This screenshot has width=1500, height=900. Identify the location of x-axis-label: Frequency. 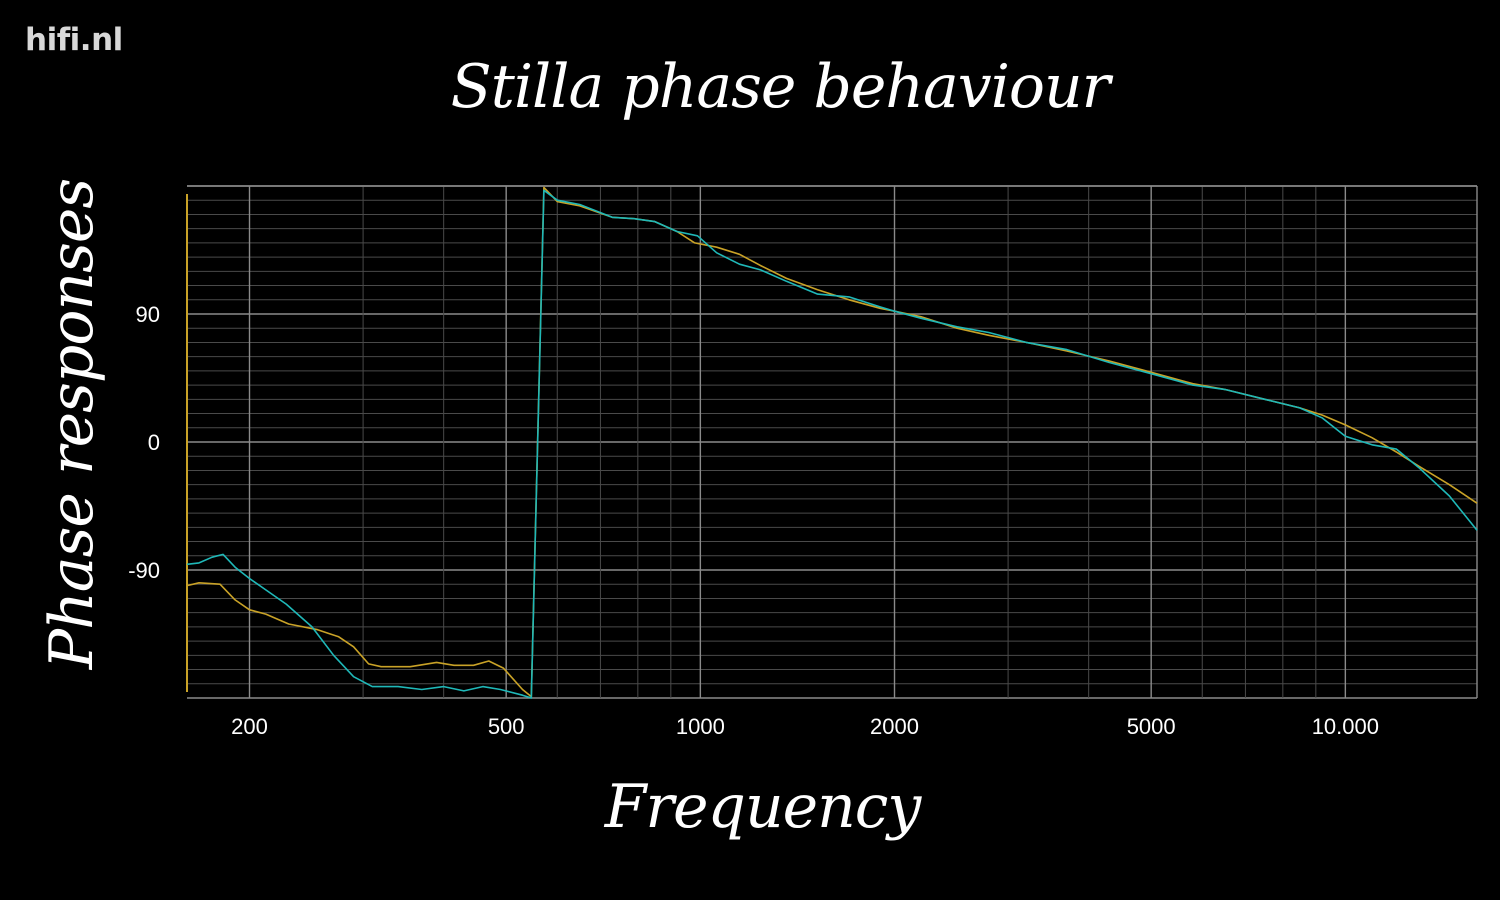
(763, 807).